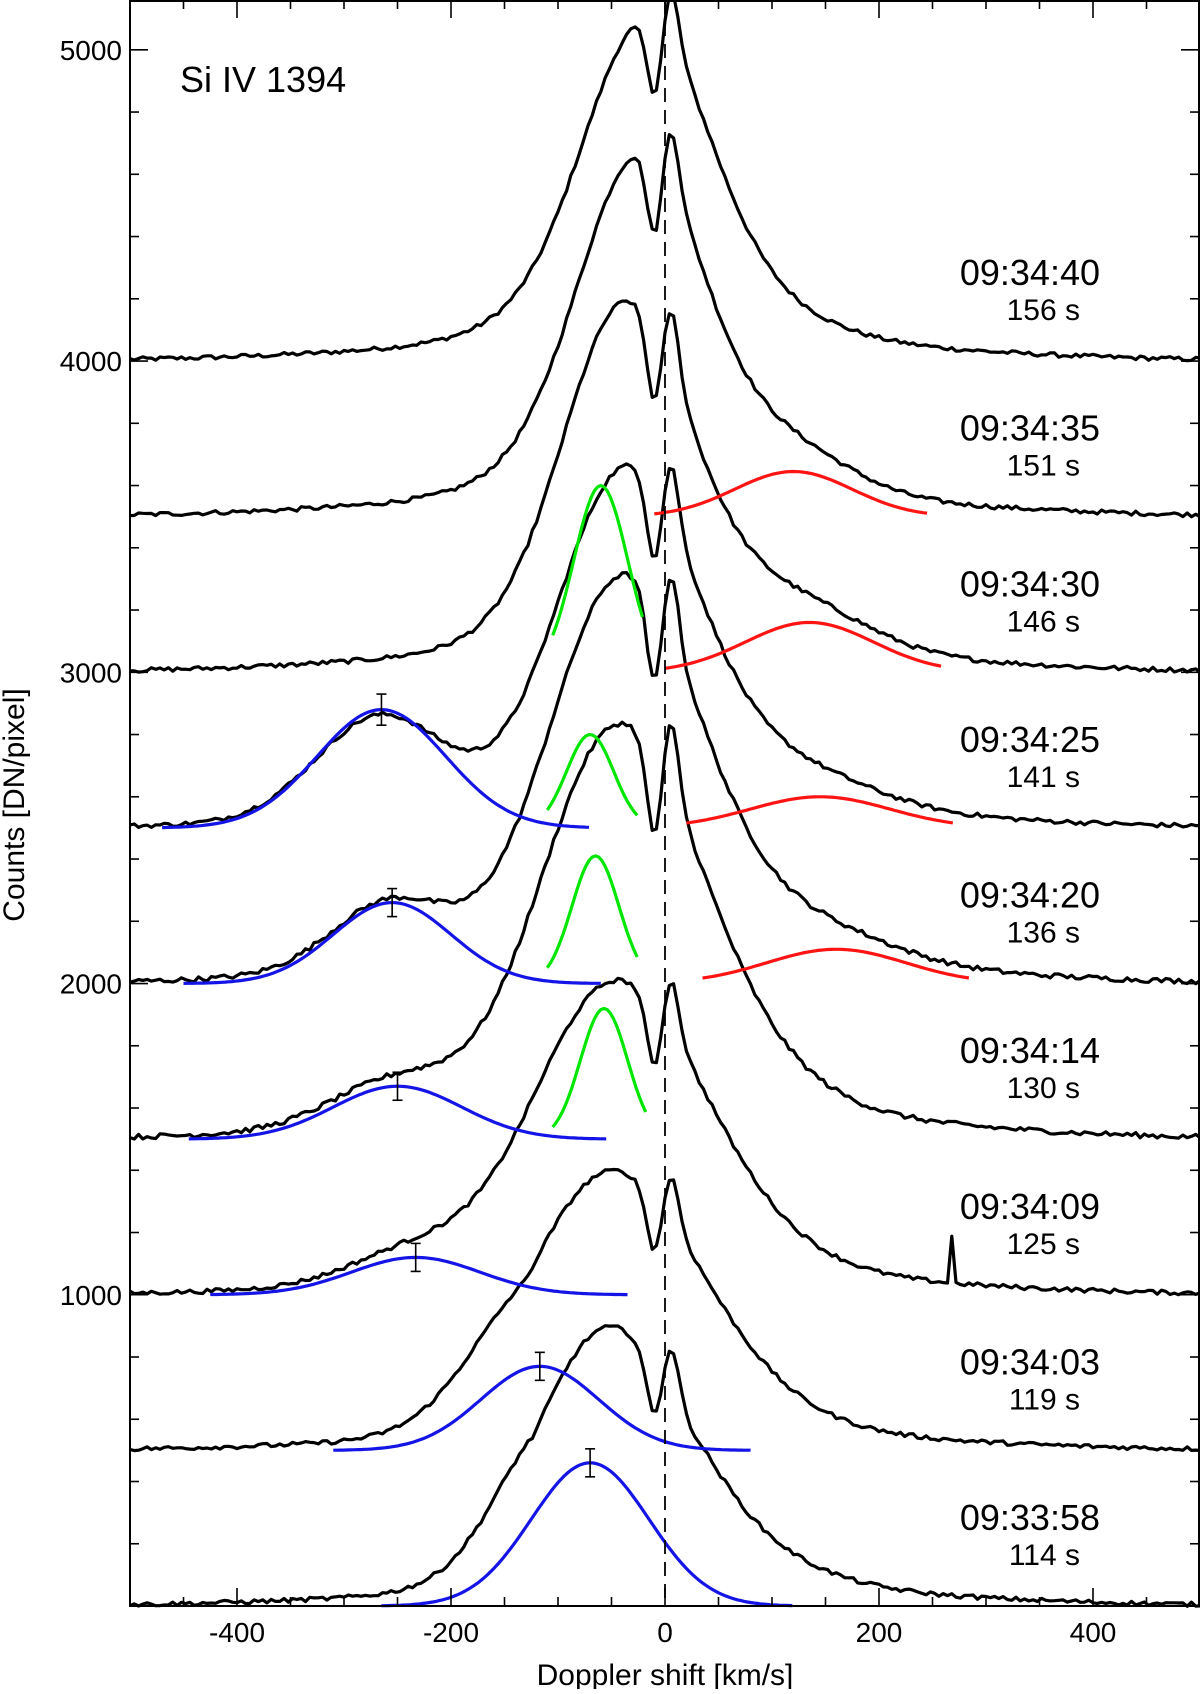  Describe the element at coordinates (665, 1632) in the screenshot. I see `x-tick-label: 0` at that location.